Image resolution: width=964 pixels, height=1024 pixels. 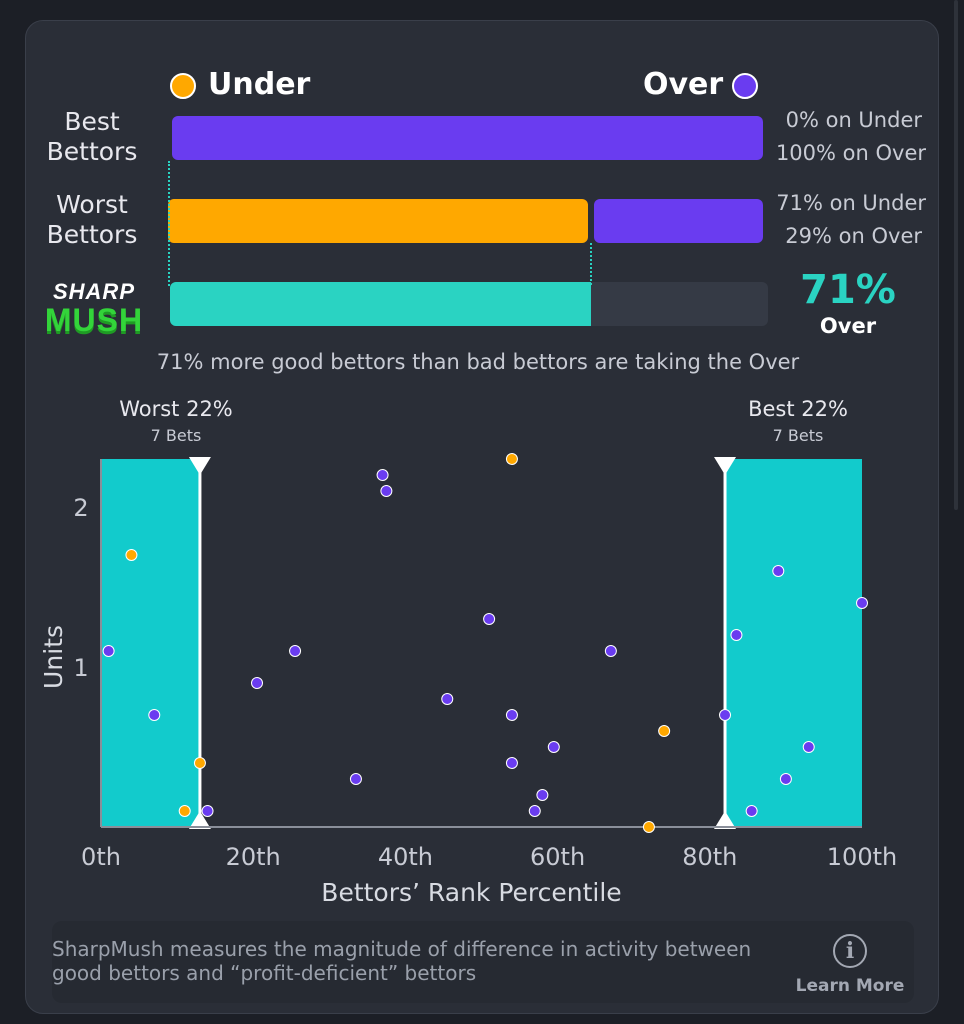 I want to click on under-legend-dot, so click(x=183, y=86).